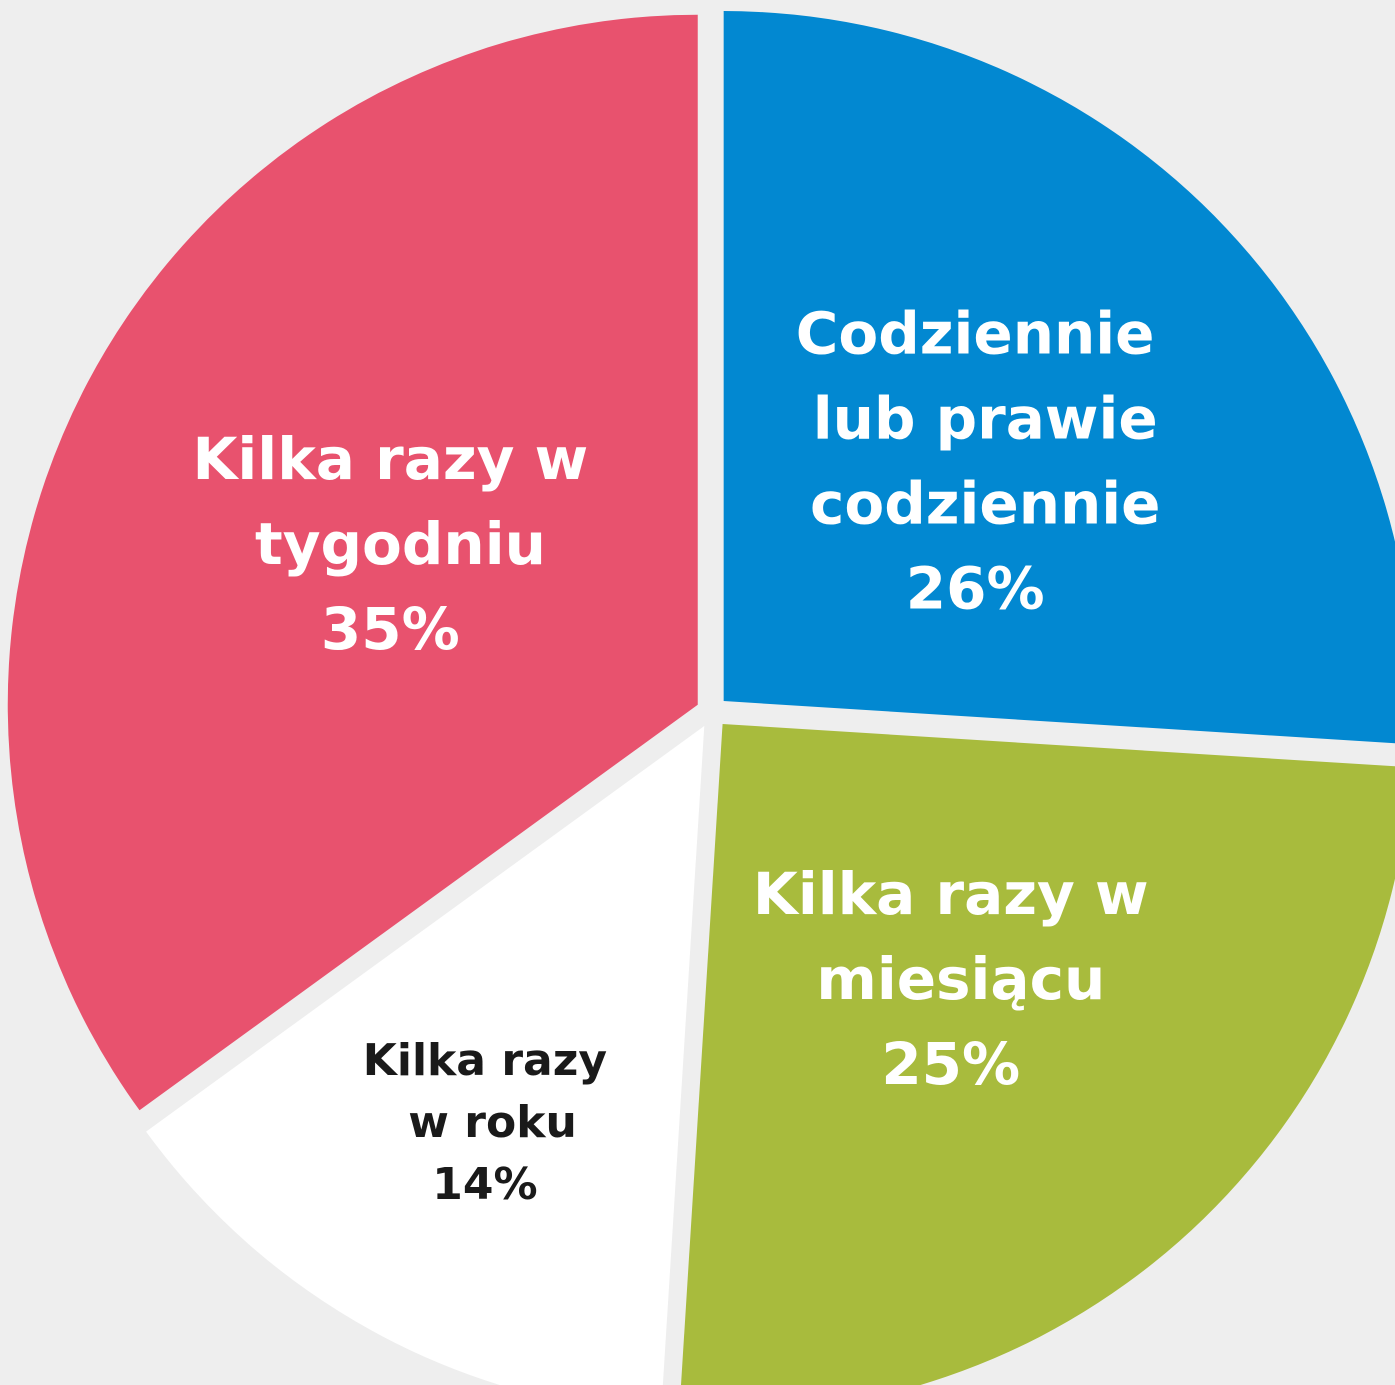 The height and width of the screenshot is (1385, 1395). Describe the element at coordinates (485, 1091) in the screenshot. I see `slice-label: Kilka razy w roku` at that location.